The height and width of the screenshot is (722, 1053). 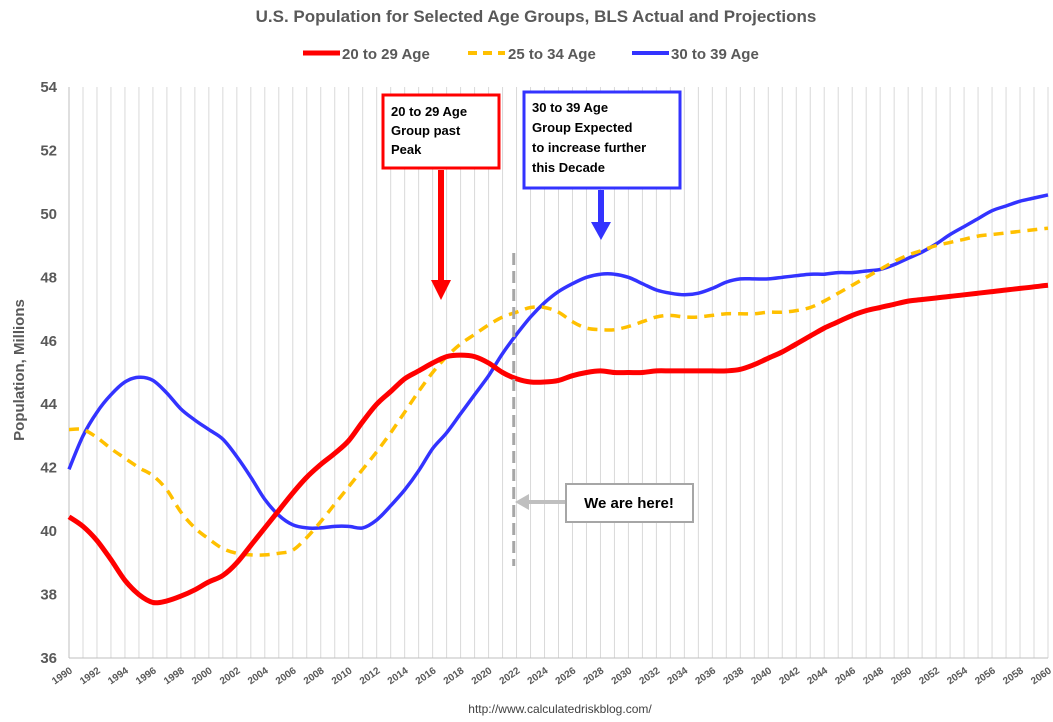 What do you see at coordinates (715, 54) in the screenshot?
I see `legend-label-30-39: 30 to 39 Age` at bounding box center [715, 54].